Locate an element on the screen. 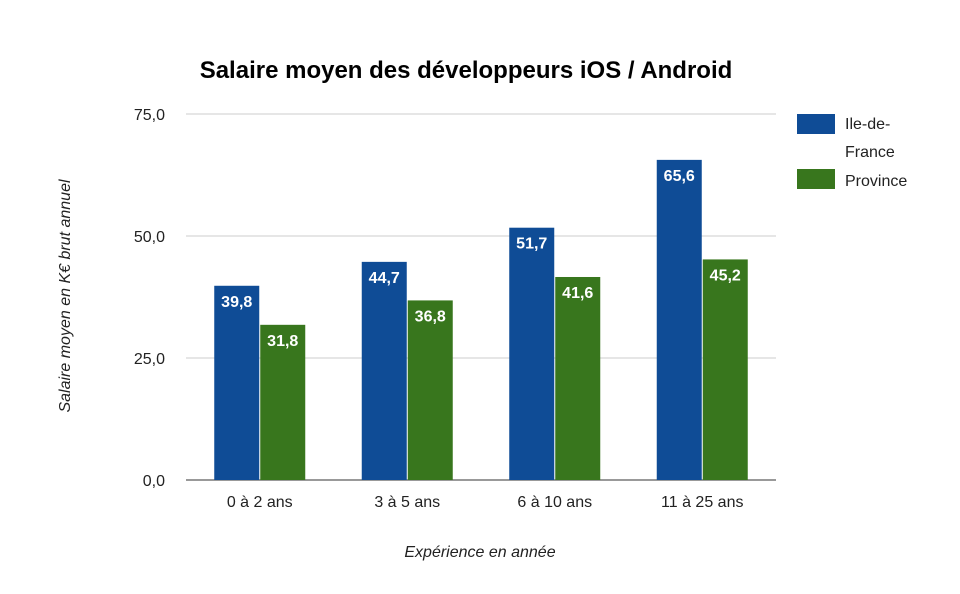 This screenshot has height=594, width=960. data-label: 45,2 is located at coordinates (725, 275).